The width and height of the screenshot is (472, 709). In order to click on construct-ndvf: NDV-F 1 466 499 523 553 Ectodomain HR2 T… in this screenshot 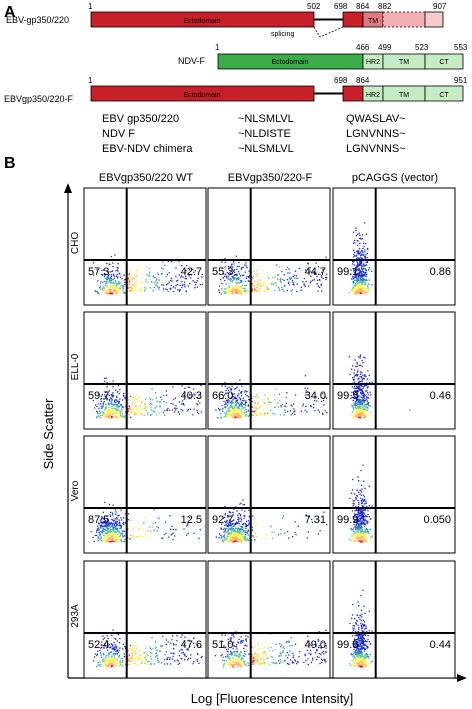, I will do `click(323, 56)`.